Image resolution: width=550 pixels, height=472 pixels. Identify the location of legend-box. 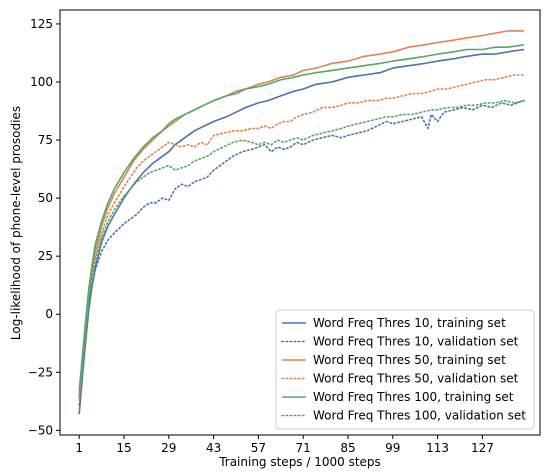
(405, 369).